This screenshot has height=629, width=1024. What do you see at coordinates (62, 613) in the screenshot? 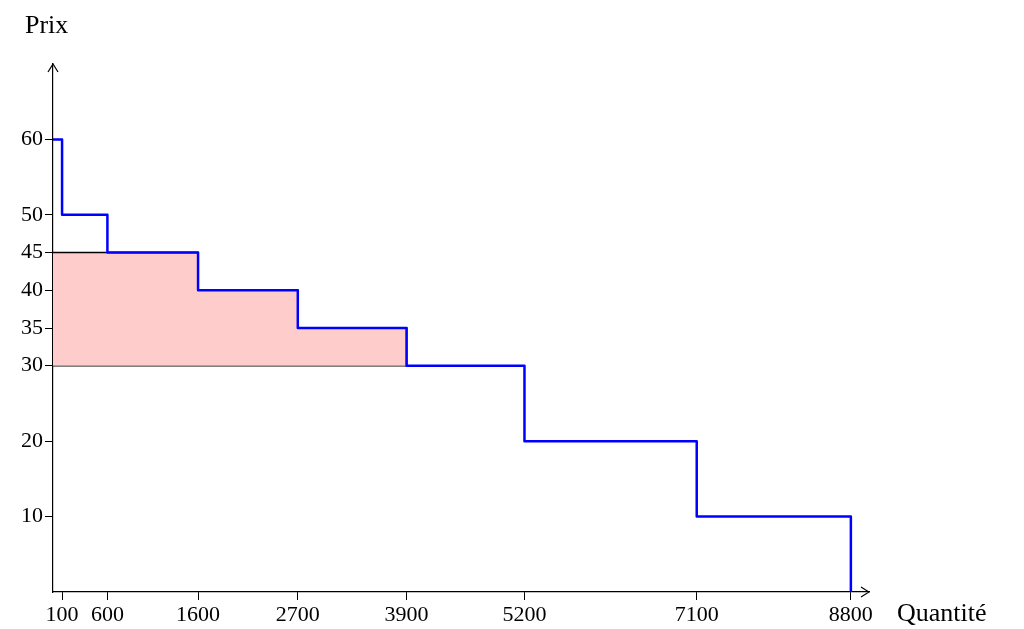
I see `x-tick-label: 100` at bounding box center [62, 613].